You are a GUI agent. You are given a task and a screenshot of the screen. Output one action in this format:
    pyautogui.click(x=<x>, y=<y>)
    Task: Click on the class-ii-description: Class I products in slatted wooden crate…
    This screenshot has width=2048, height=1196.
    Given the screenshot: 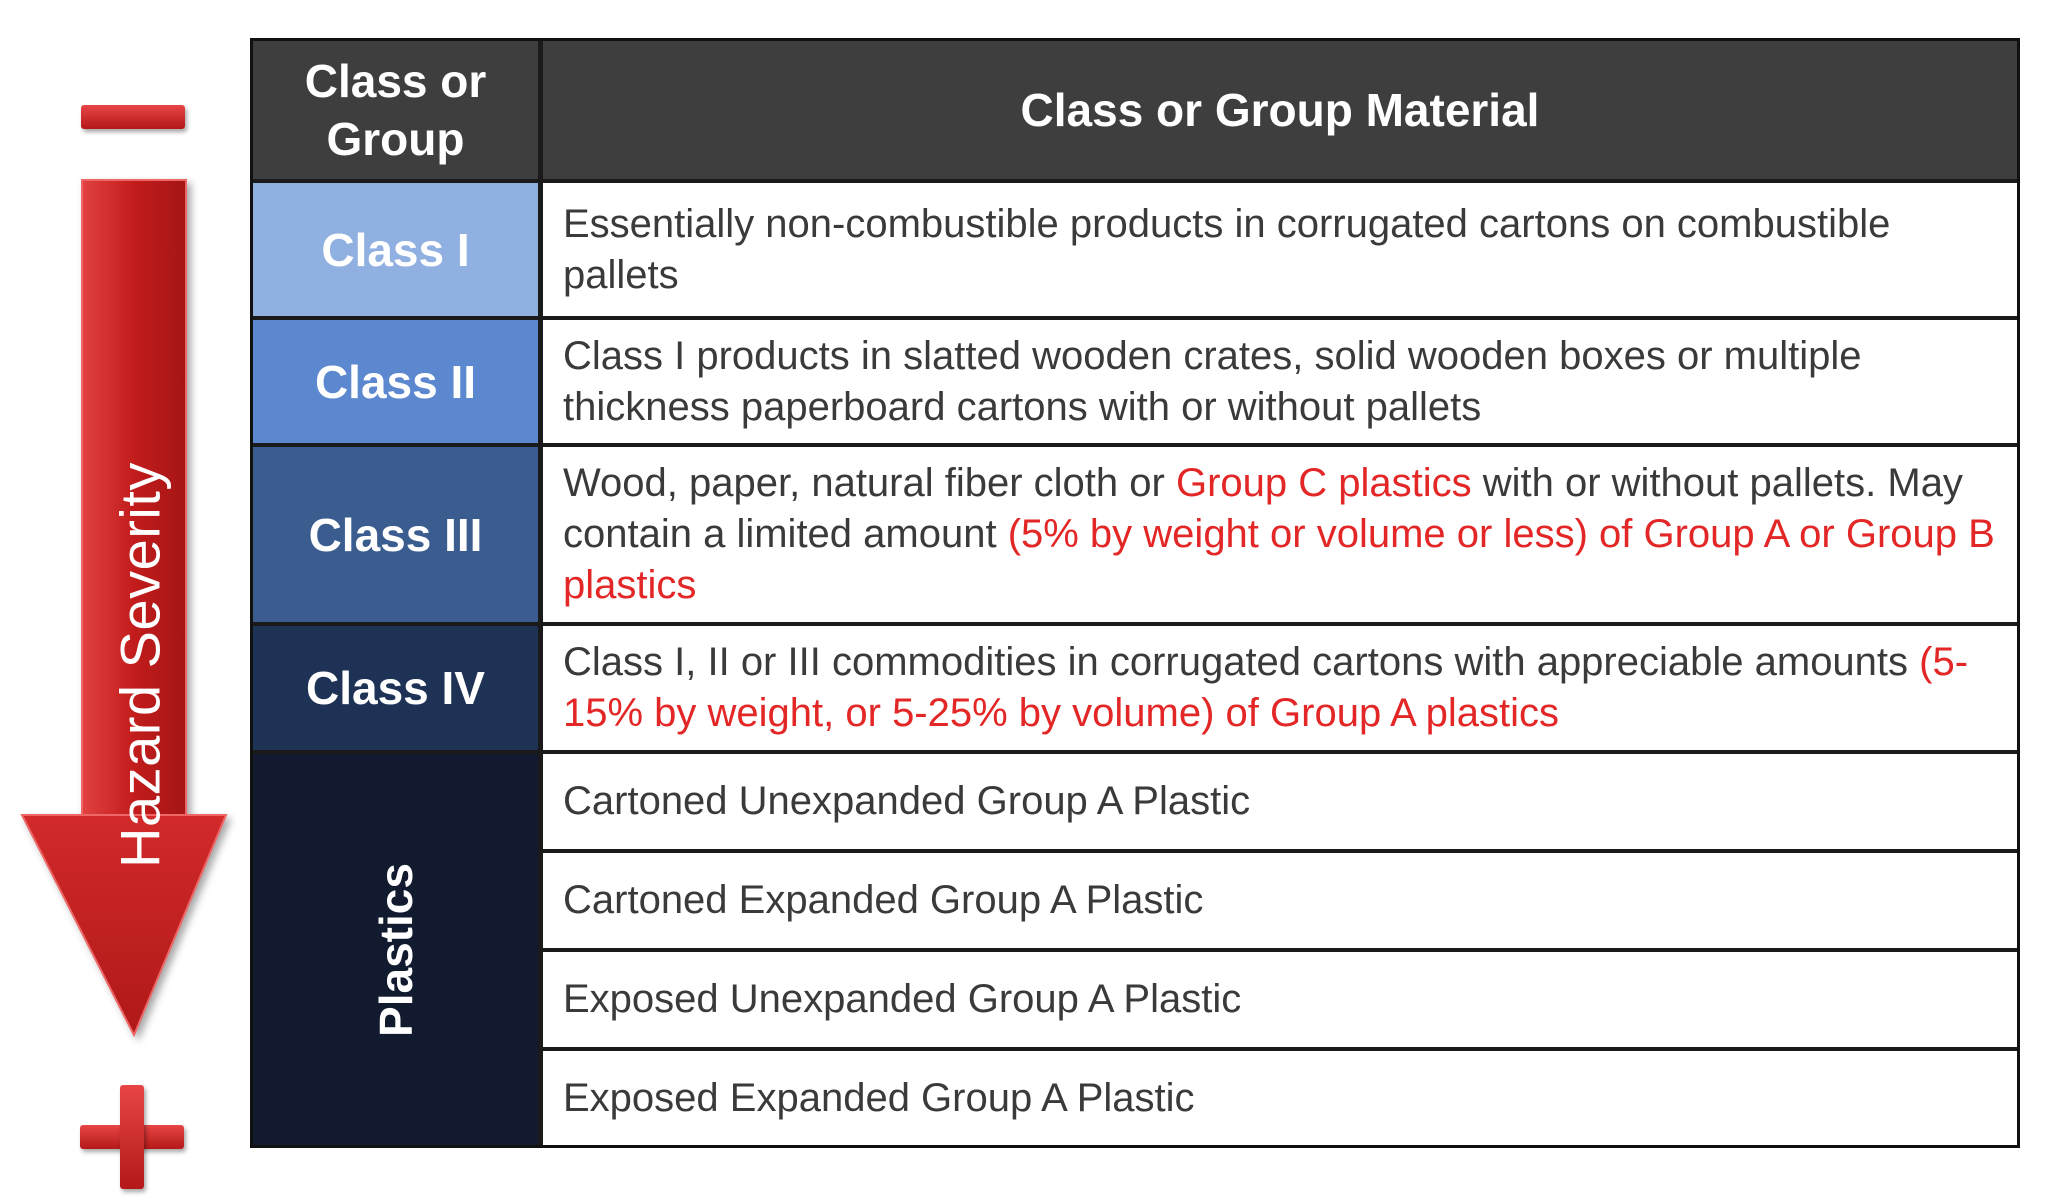 What is the action you would take?
    pyautogui.click(x=1280, y=381)
    